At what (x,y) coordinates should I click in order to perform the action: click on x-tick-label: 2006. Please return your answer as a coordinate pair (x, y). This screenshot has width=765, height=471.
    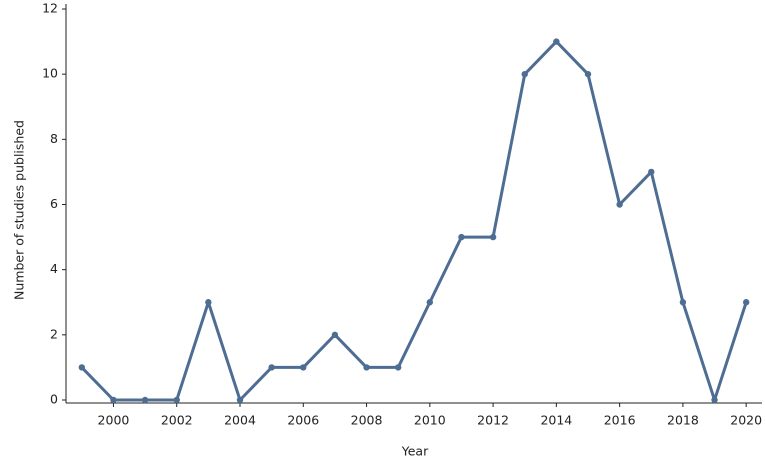
    Looking at the image, I should click on (303, 420).